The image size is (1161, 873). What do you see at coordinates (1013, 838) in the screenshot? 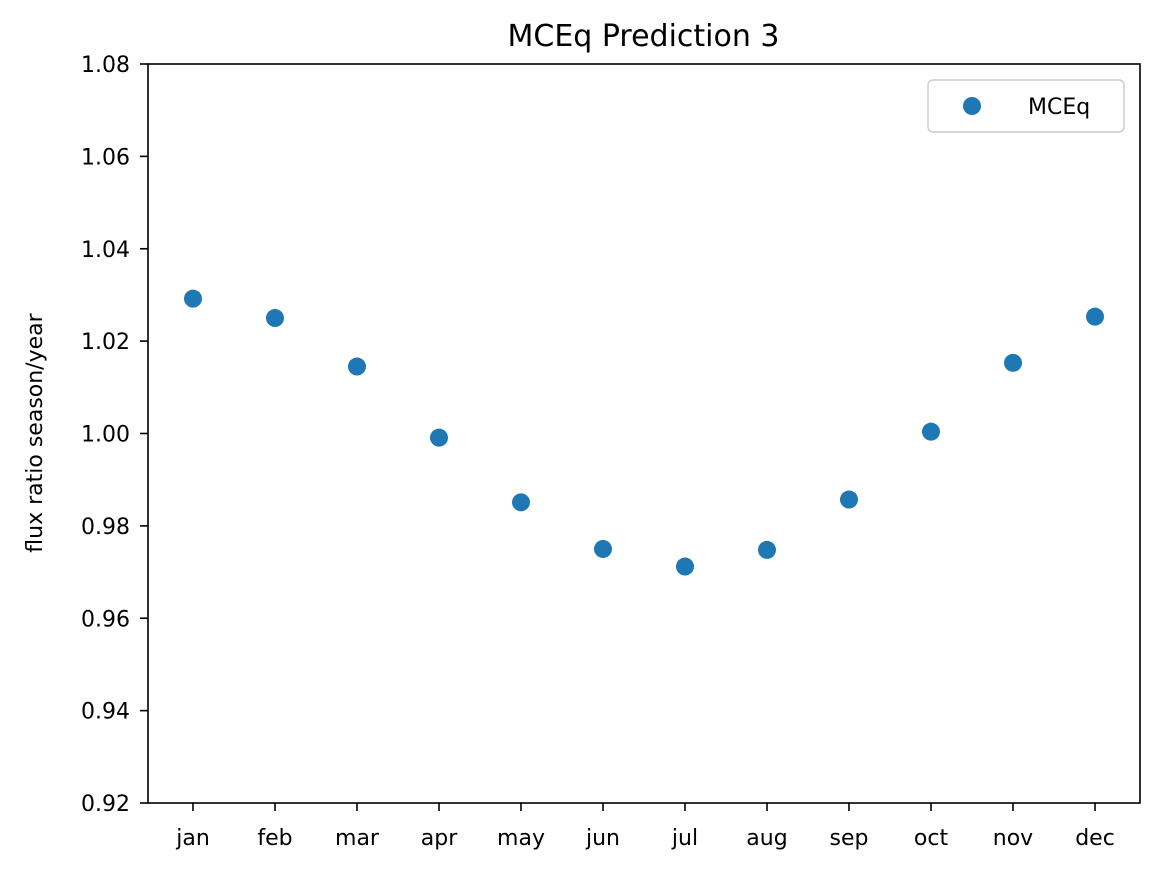
I see `x-tick-label: nov` at bounding box center [1013, 838].